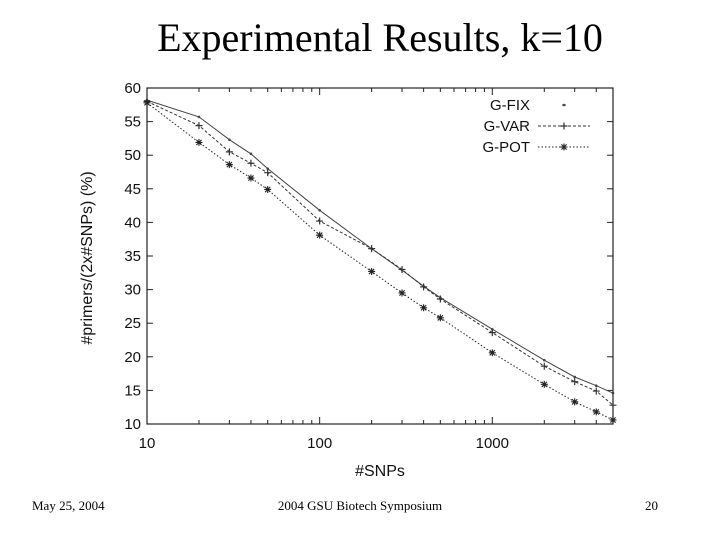 Image resolution: width=720 pixels, height=540 pixels. I want to click on footer-date: May 25, 2004, so click(68, 505).